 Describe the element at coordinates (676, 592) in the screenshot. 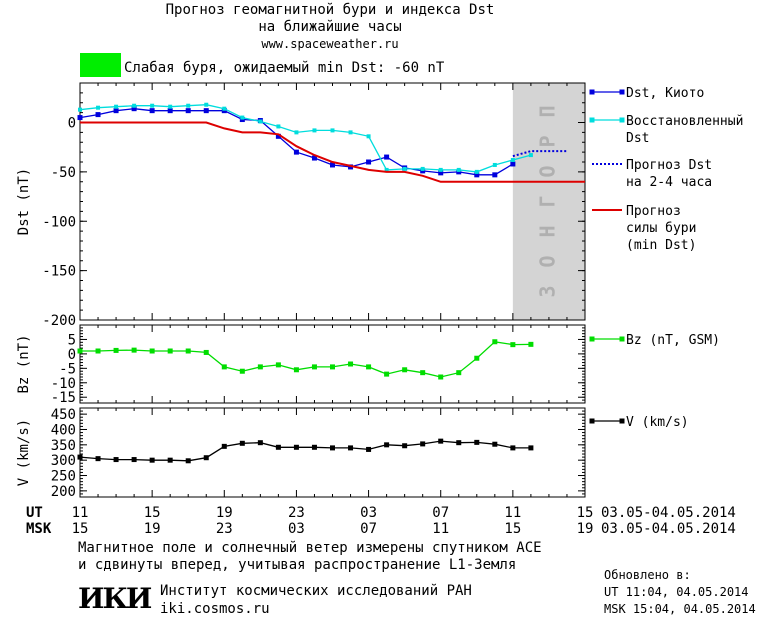

I see `updated-ut: UT 11:04, 04.05.2014` at that location.